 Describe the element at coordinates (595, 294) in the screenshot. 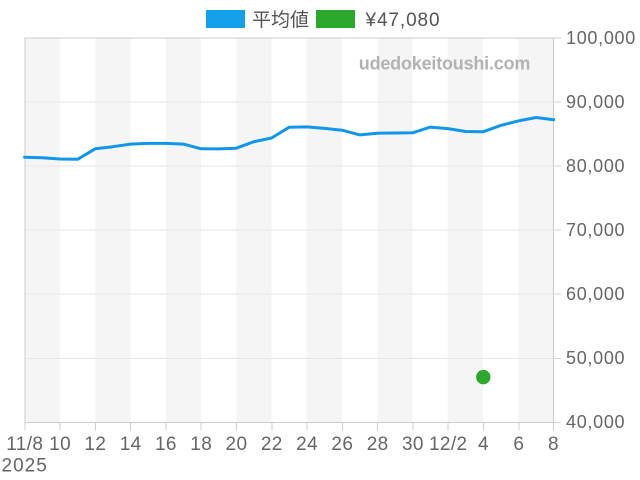

I see `svg-text: 60,000` at that location.